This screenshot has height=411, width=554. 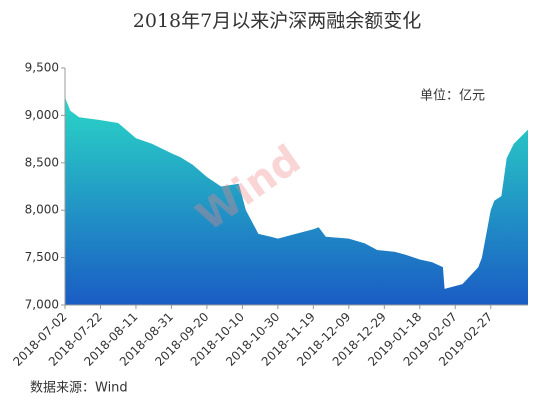 What do you see at coordinates (42, 68) in the screenshot?
I see `y-tick-label: 9,500` at bounding box center [42, 68].